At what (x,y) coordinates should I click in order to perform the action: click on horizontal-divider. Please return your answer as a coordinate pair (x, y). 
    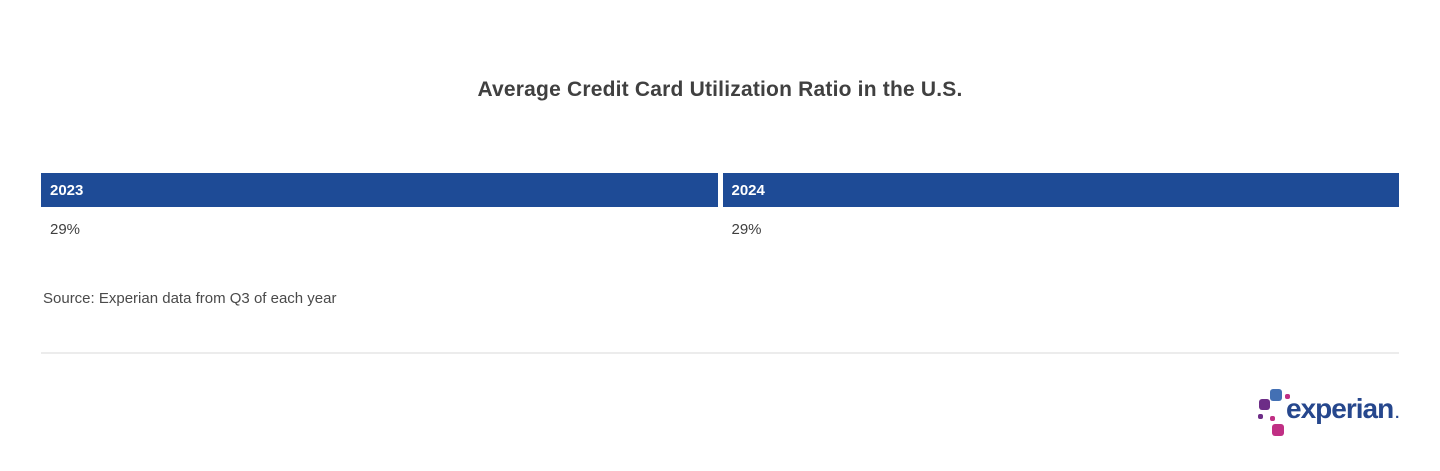
    Looking at the image, I should click on (720, 353).